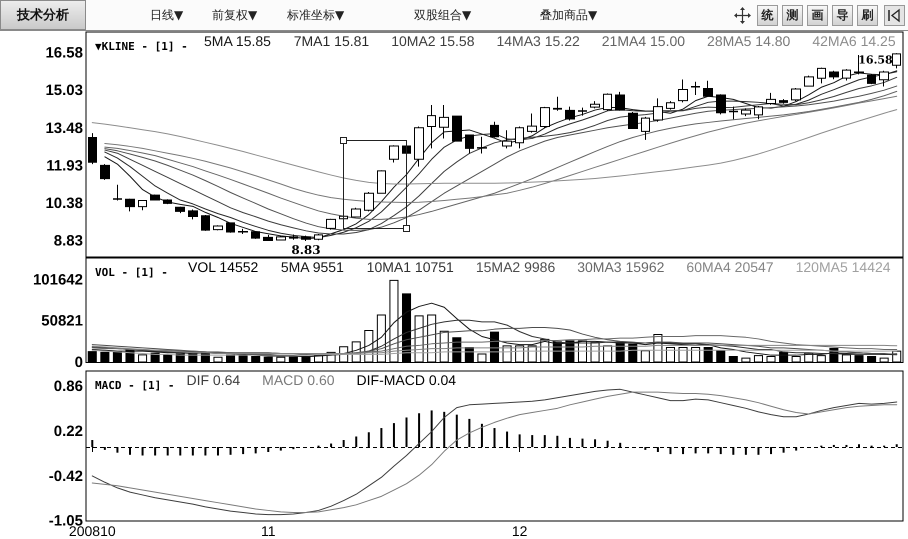 Image resolution: width=908 pixels, height=539 pixels. Describe the element at coordinates (62, 321) in the screenshot. I see `y-tick-label: 50821` at that location.